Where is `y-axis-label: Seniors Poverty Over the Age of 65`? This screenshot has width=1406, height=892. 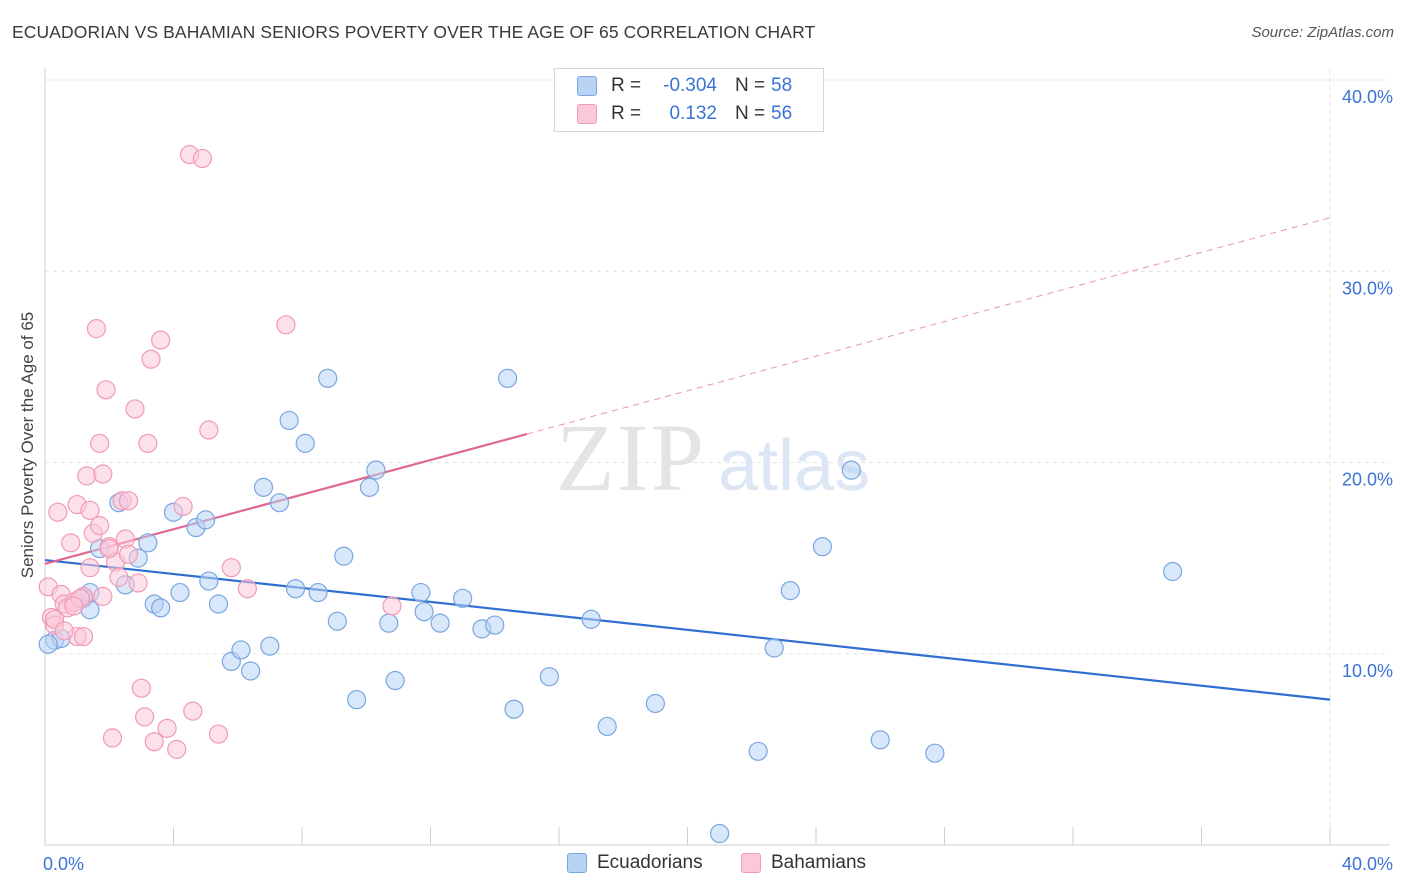 y-axis-label: Seniors Poverty Over the Age of 65 is located at coordinates (27, 445).